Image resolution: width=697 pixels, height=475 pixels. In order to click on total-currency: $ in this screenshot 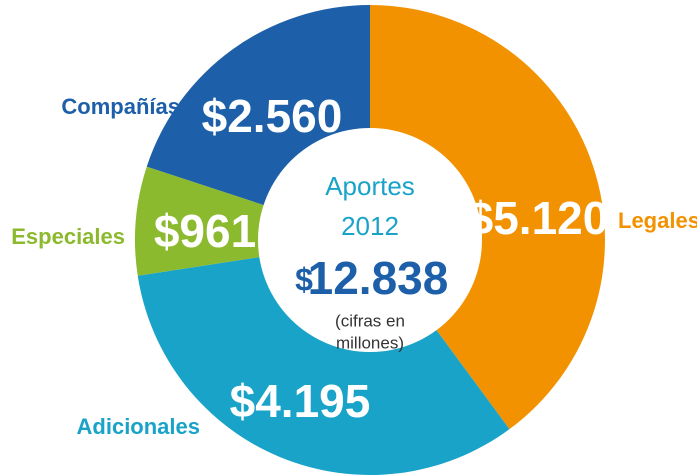, I will do `click(304, 279)`.